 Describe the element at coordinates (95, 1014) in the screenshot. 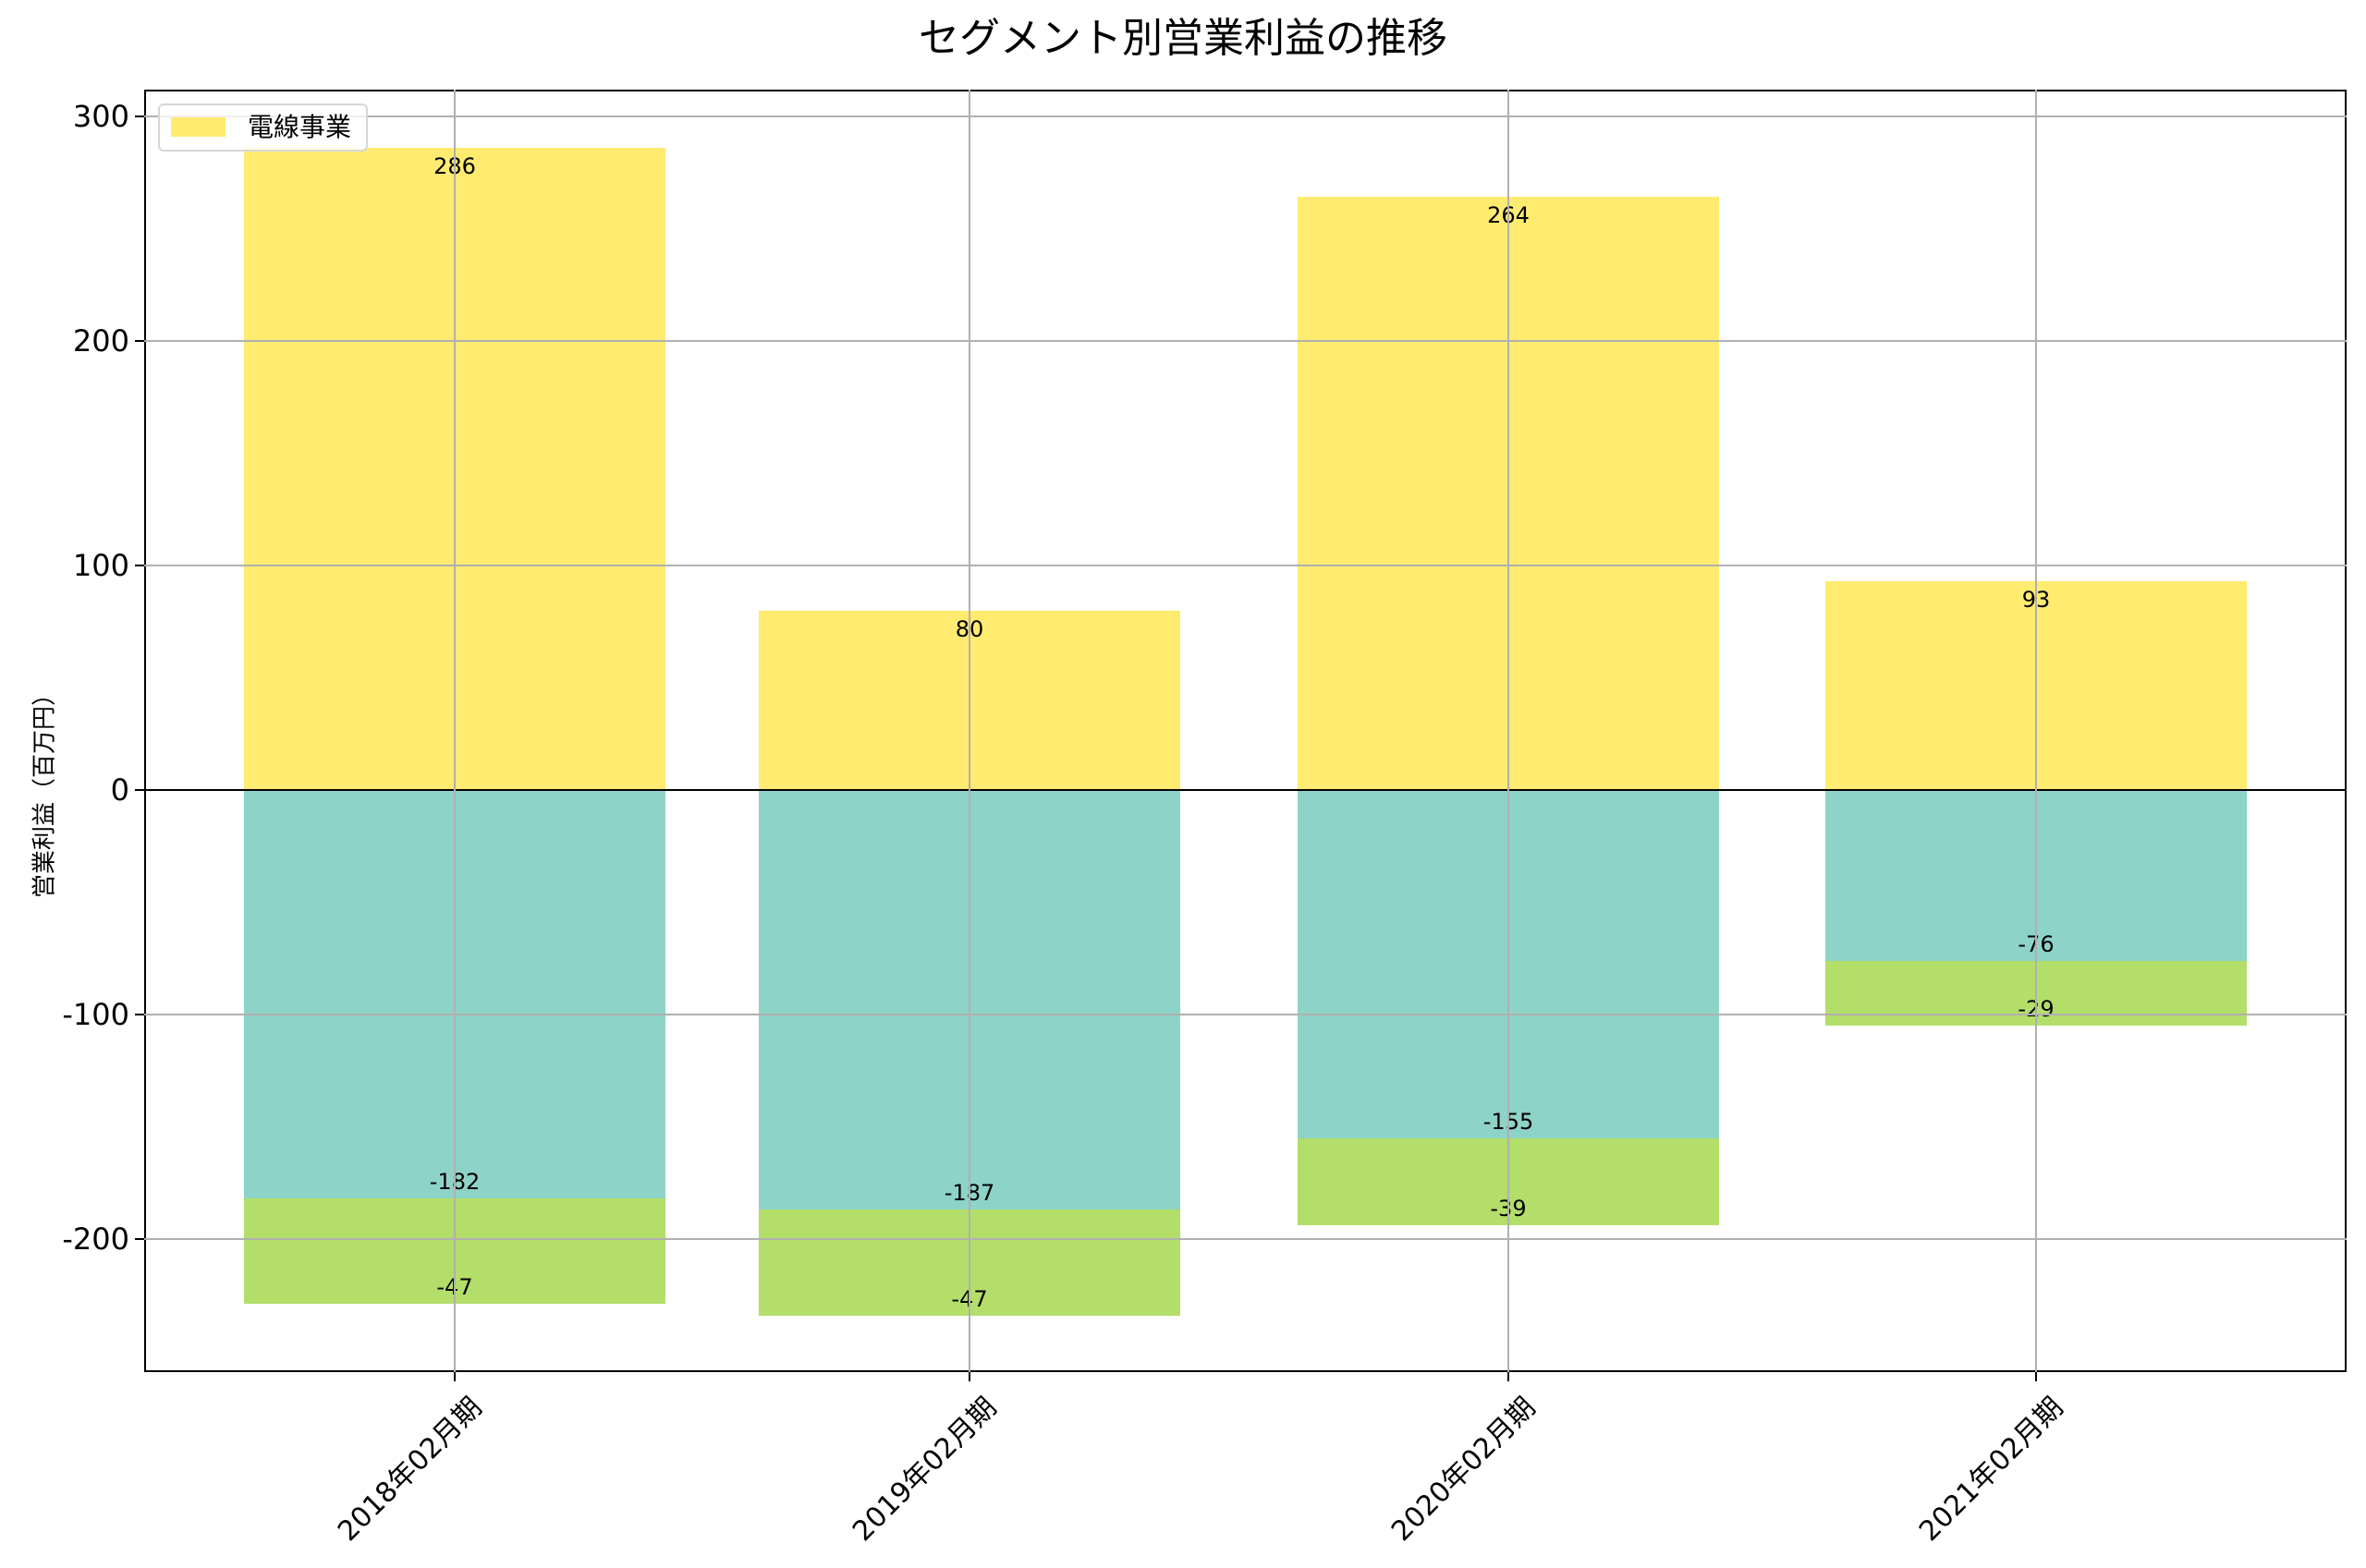

I see `y-tick-label: -100` at that location.